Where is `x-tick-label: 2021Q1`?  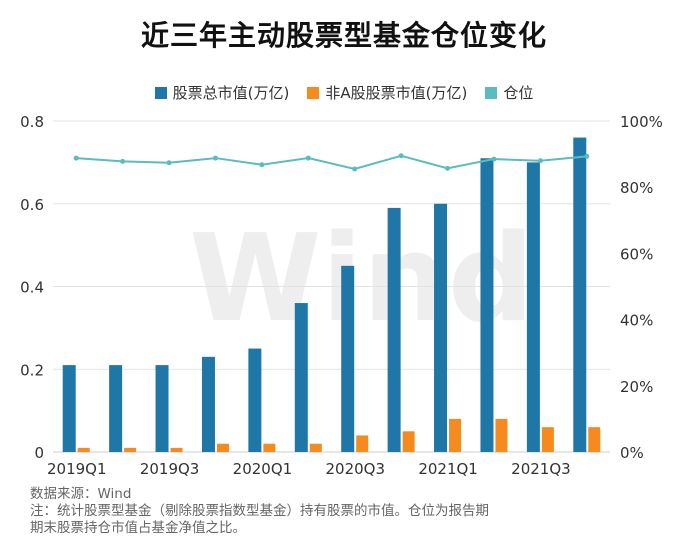 x-tick-label: 2021Q1 is located at coordinates (448, 469).